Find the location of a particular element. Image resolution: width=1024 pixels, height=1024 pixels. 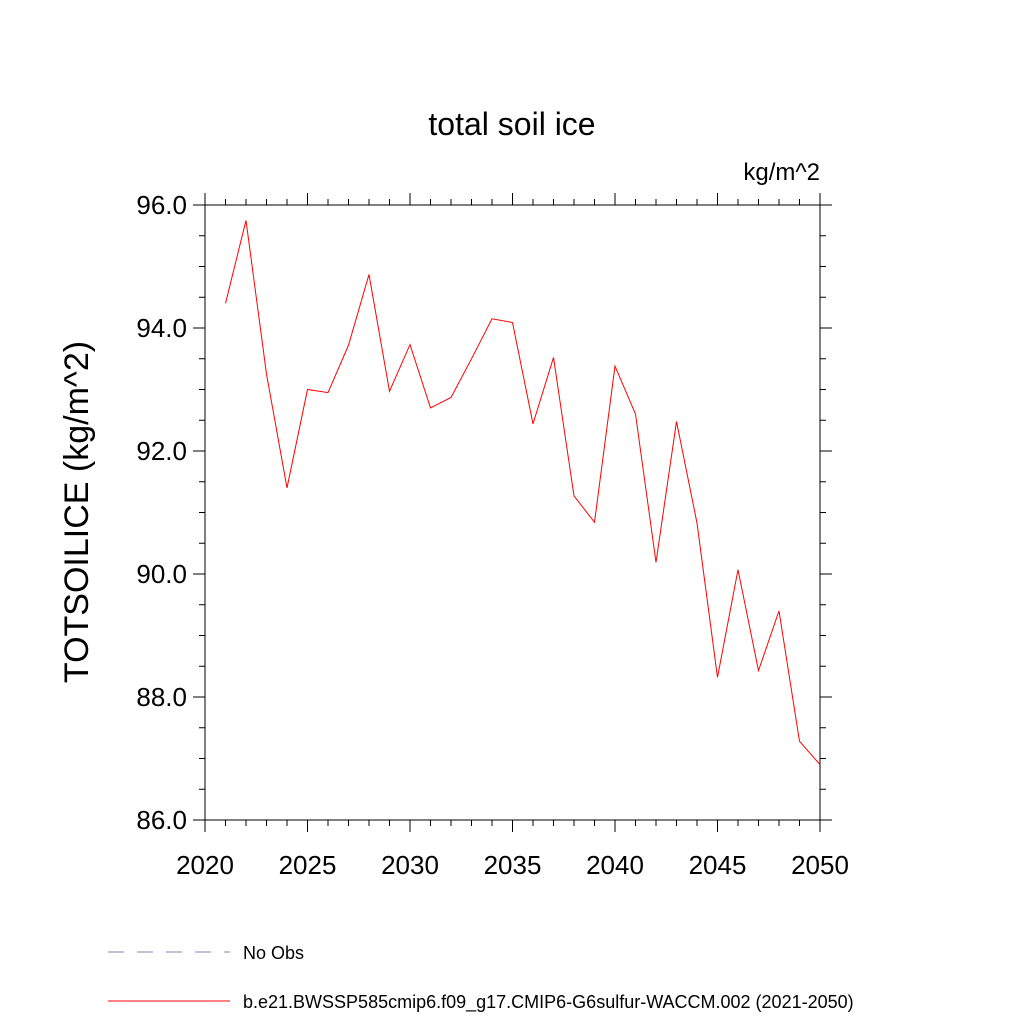

legend-label: No Obs is located at coordinates (273, 953).